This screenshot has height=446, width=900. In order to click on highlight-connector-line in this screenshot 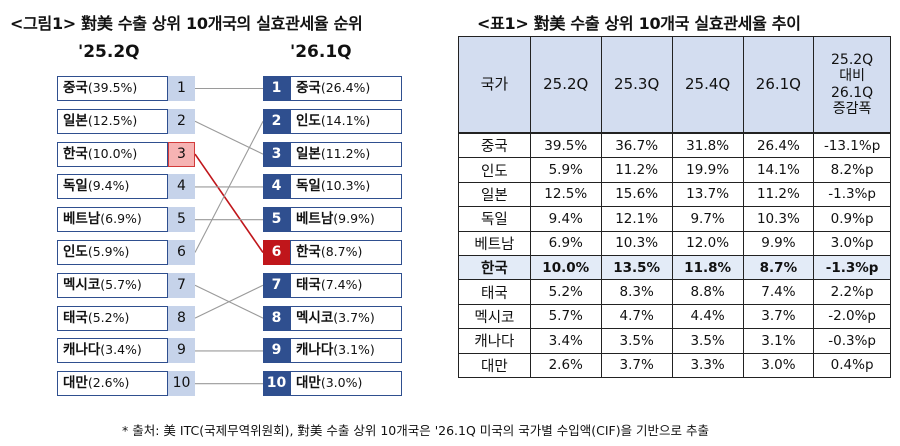, I will do `click(229, 203)`.